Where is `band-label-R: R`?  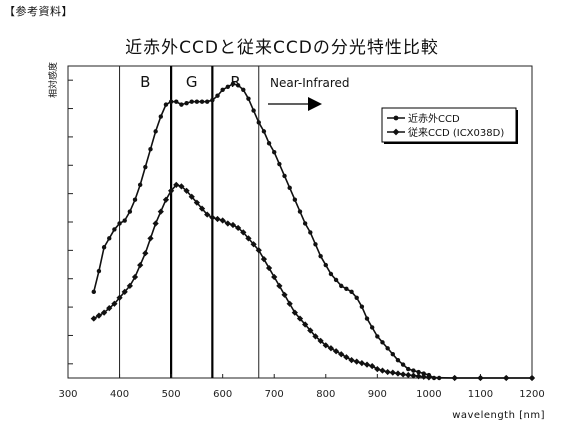
band-label-R: R is located at coordinates (235, 82).